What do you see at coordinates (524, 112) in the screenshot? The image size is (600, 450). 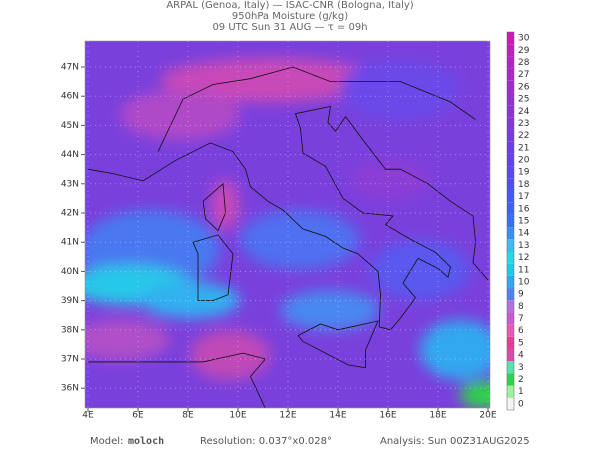 I see `colorbar-label: 24` at bounding box center [524, 112].